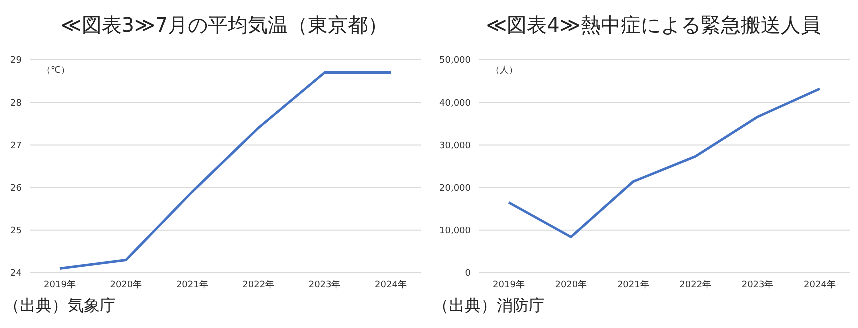  What do you see at coordinates (60, 306) in the screenshot?
I see `text: （出典）気象庁` at bounding box center [60, 306].